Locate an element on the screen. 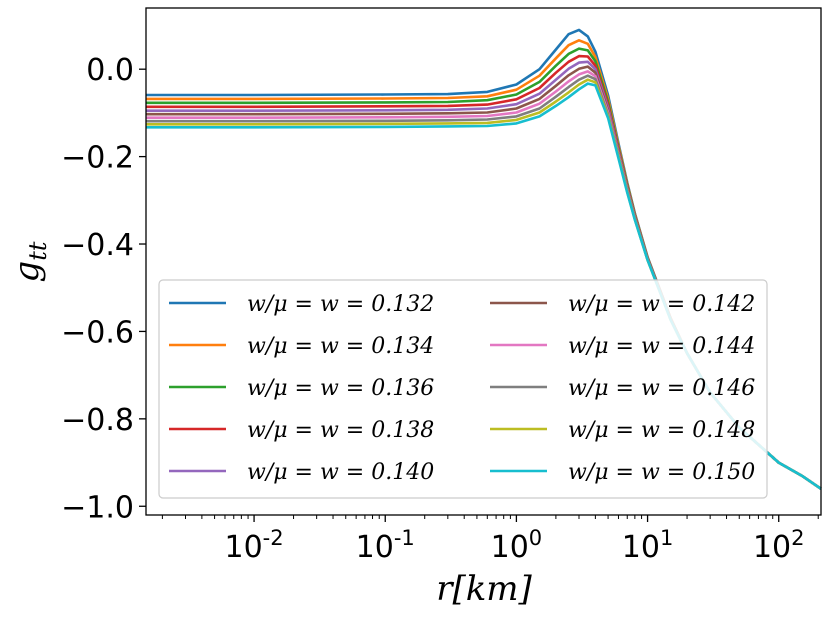 The image size is (830, 623). legend-label-0-134: w/μ = w = 0.134 is located at coordinates (340, 346).